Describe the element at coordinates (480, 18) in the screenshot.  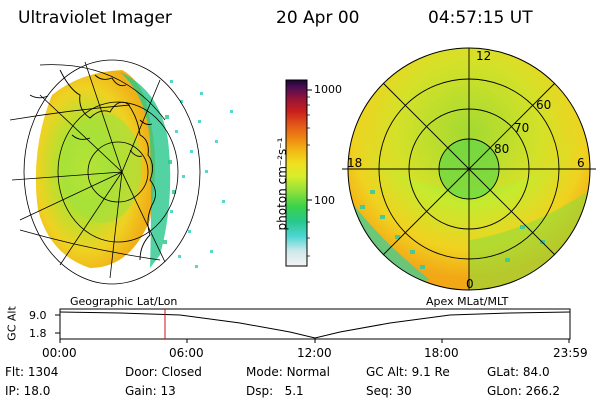
I see `time-label: 04:57:15 UT` at that location.